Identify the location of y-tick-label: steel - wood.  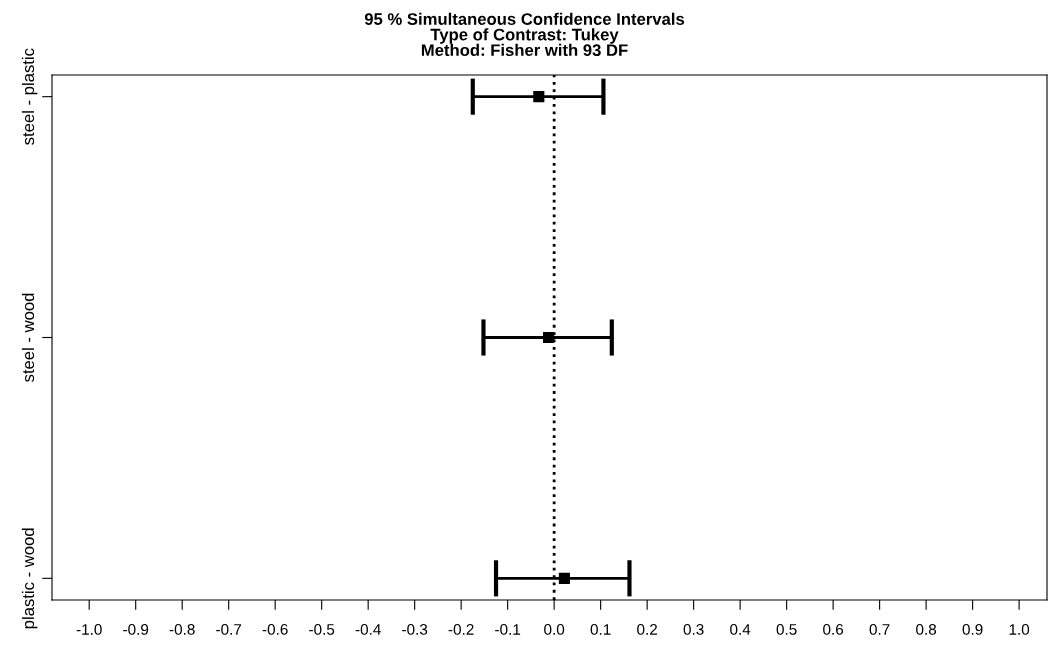
(28, 337).